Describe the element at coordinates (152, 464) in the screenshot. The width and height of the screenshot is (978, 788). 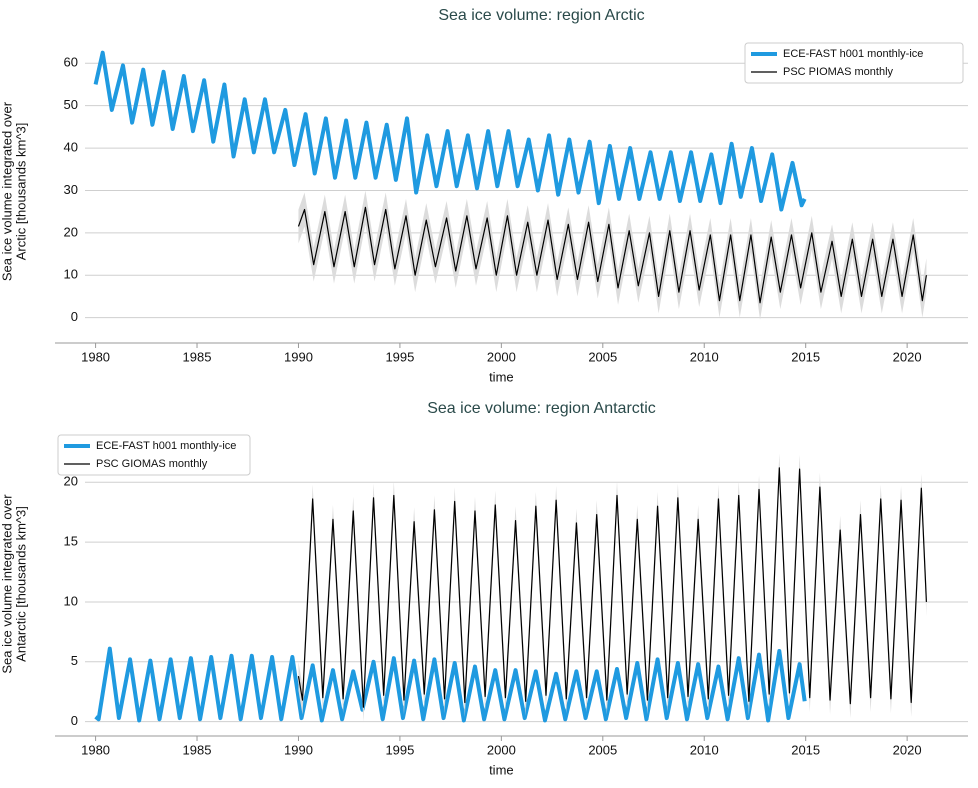
I see `legend-label: PSC GIOMAS monthly` at that location.